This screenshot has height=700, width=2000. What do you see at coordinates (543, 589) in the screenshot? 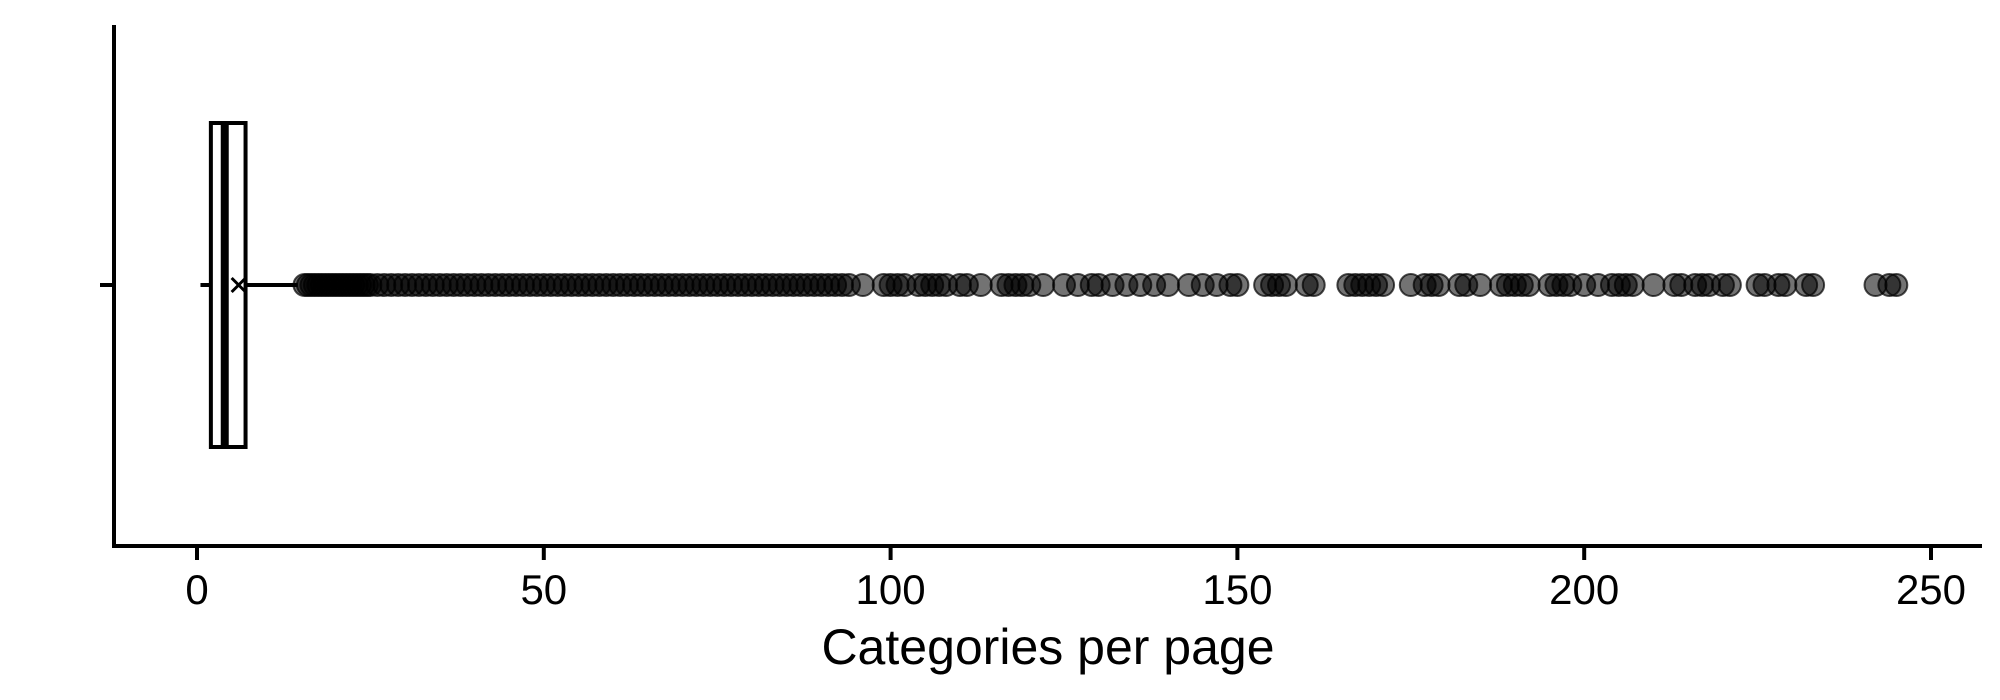
I see `x-tick-label: 50` at bounding box center [543, 589].